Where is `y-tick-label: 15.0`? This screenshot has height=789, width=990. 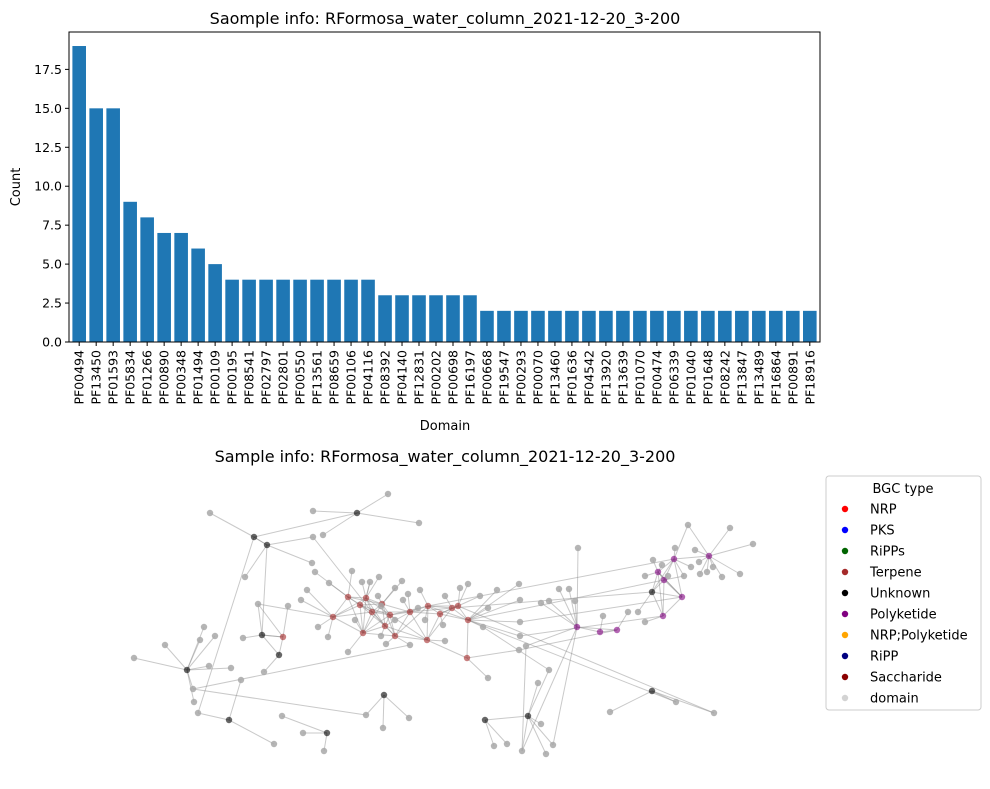
y-tick-label: 15.0 is located at coordinates (48, 108).